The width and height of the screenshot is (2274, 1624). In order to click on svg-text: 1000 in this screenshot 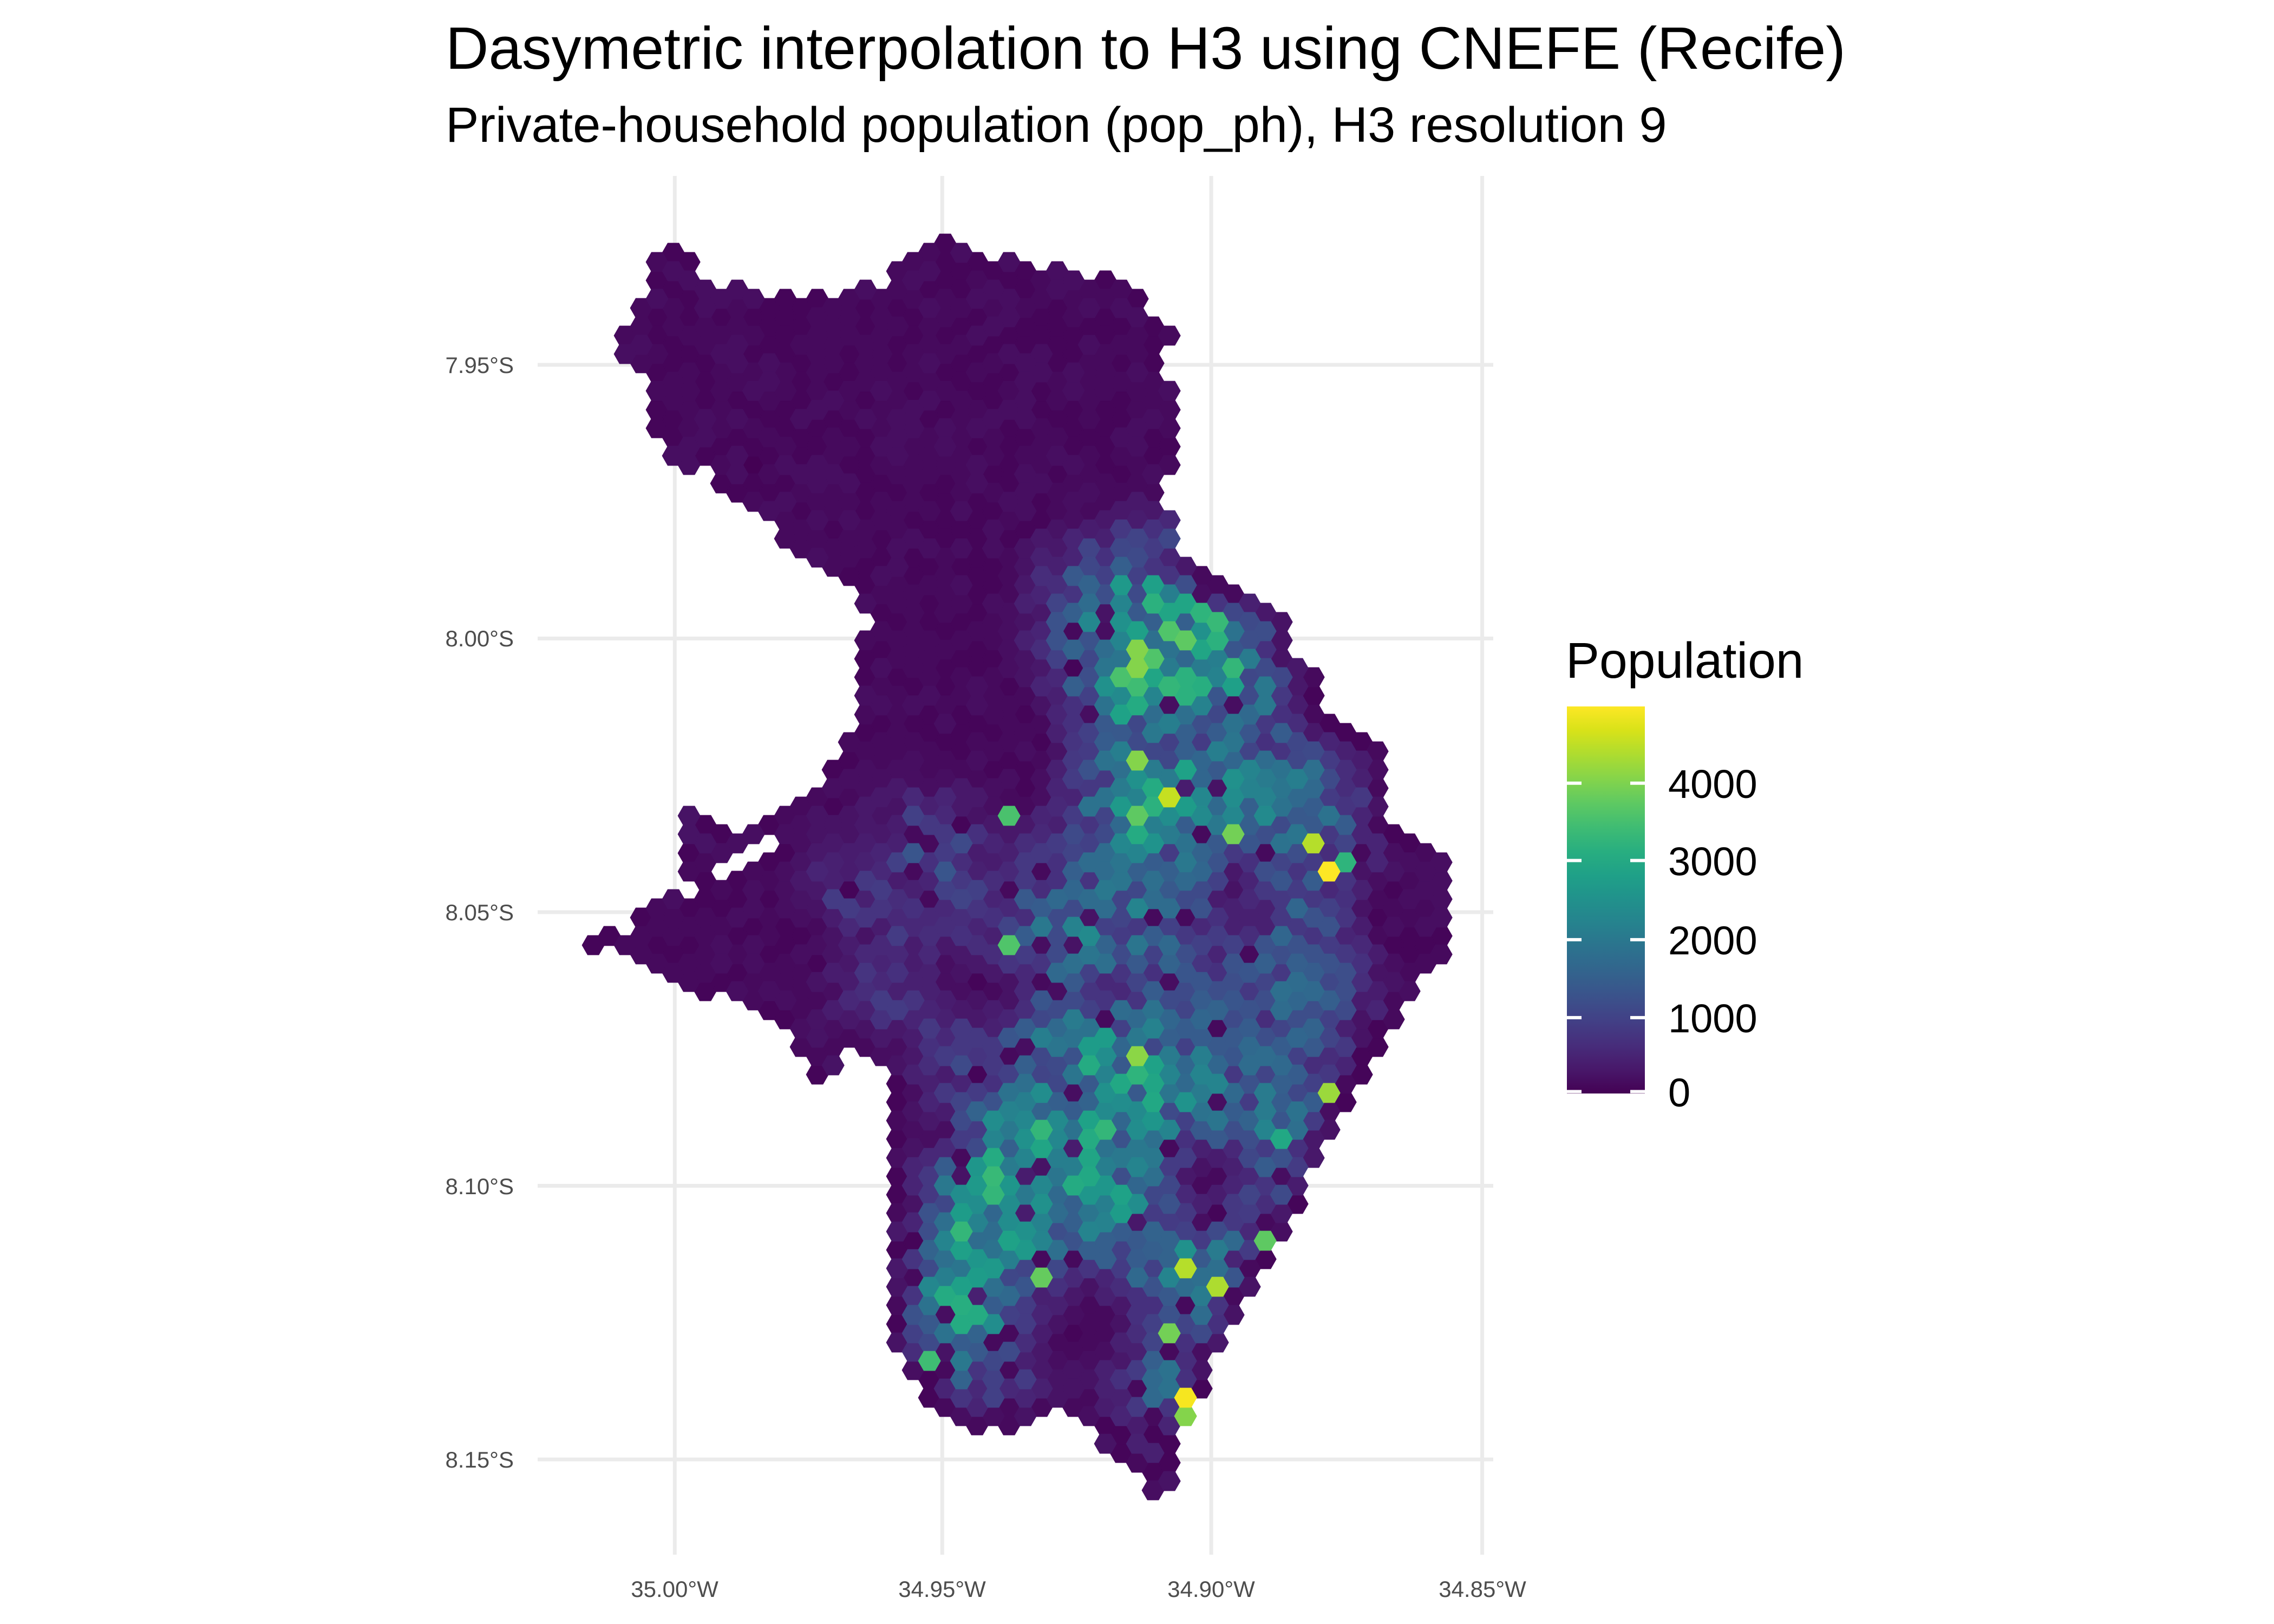, I will do `click(1713, 1018)`.